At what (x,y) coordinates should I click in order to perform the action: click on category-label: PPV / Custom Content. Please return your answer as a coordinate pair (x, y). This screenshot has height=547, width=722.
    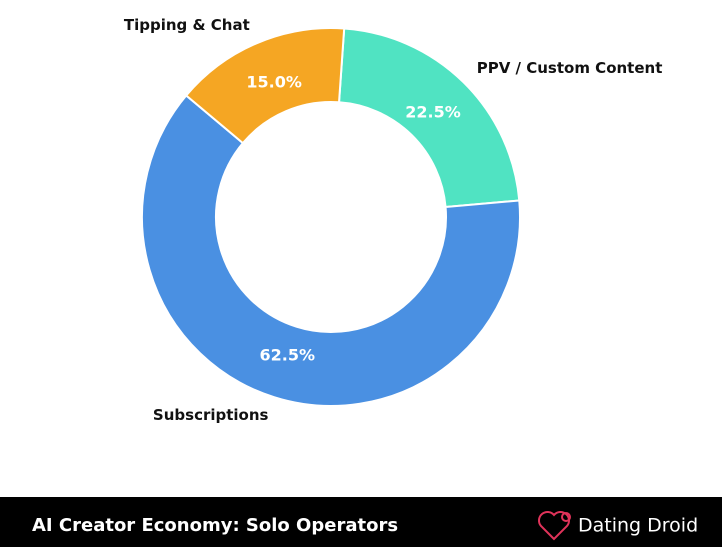
    Looking at the image, I should click on (570, 68).